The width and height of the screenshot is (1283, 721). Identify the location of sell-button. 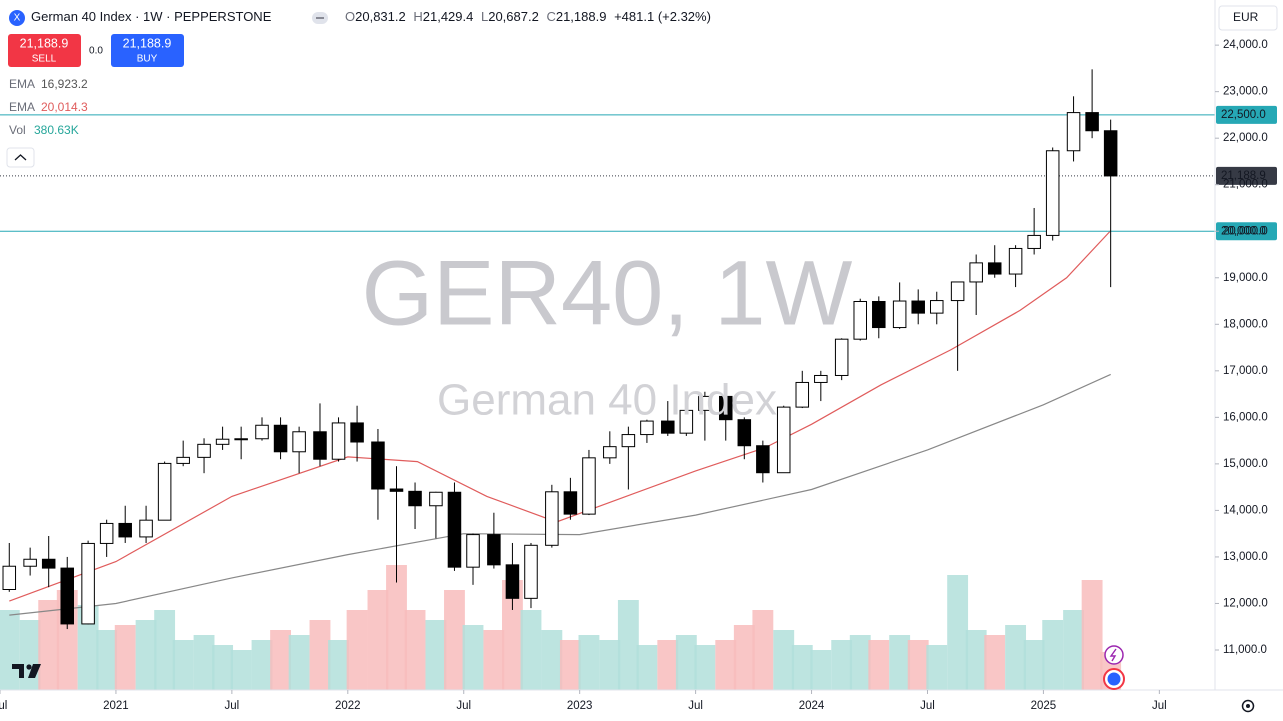
(44, 50).